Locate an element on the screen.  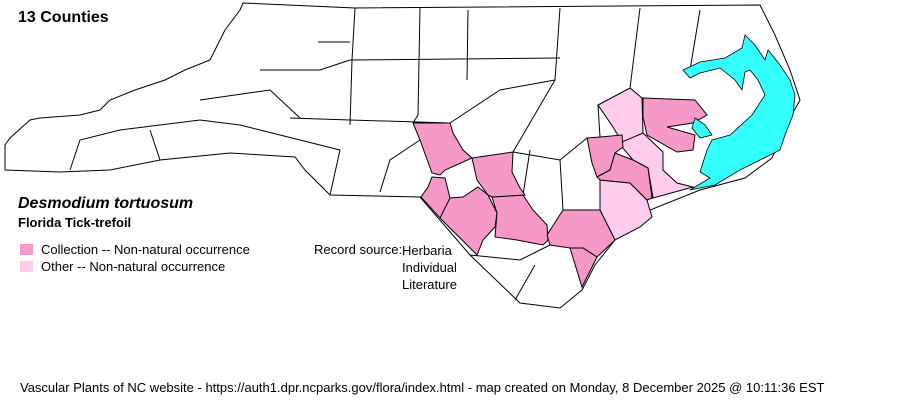
legend-label: Collection -- Non-natural occurrence is located at coordinates (145, 249).